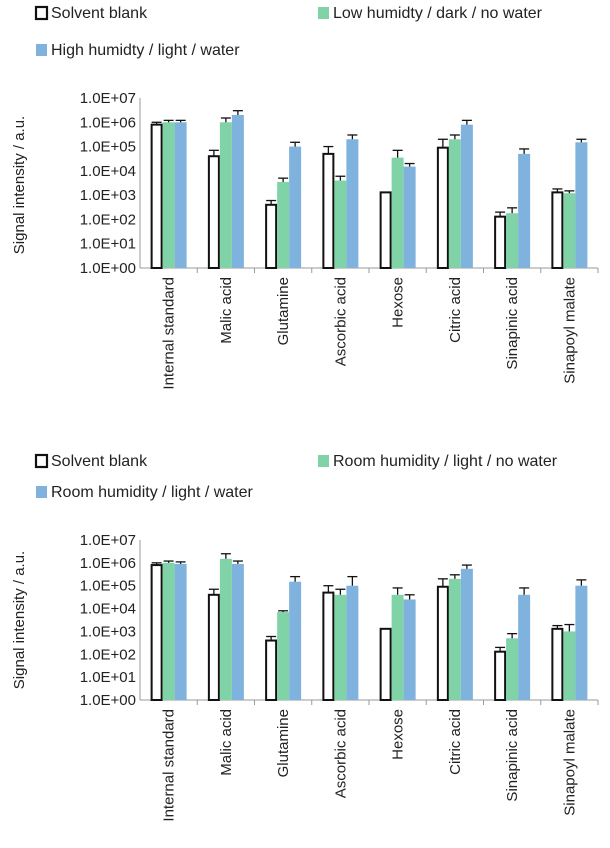 The image size is (610, 848). Describe the element at coordinates (438, 13) in the screenshot. I see `legend-label-2: Low humidty / dark / no water` at that location.